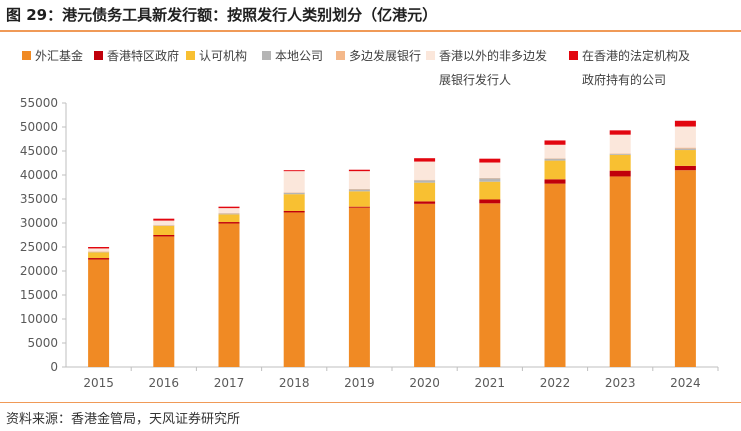  I want to click on y-tick-label: 40000, so click(39, 175).